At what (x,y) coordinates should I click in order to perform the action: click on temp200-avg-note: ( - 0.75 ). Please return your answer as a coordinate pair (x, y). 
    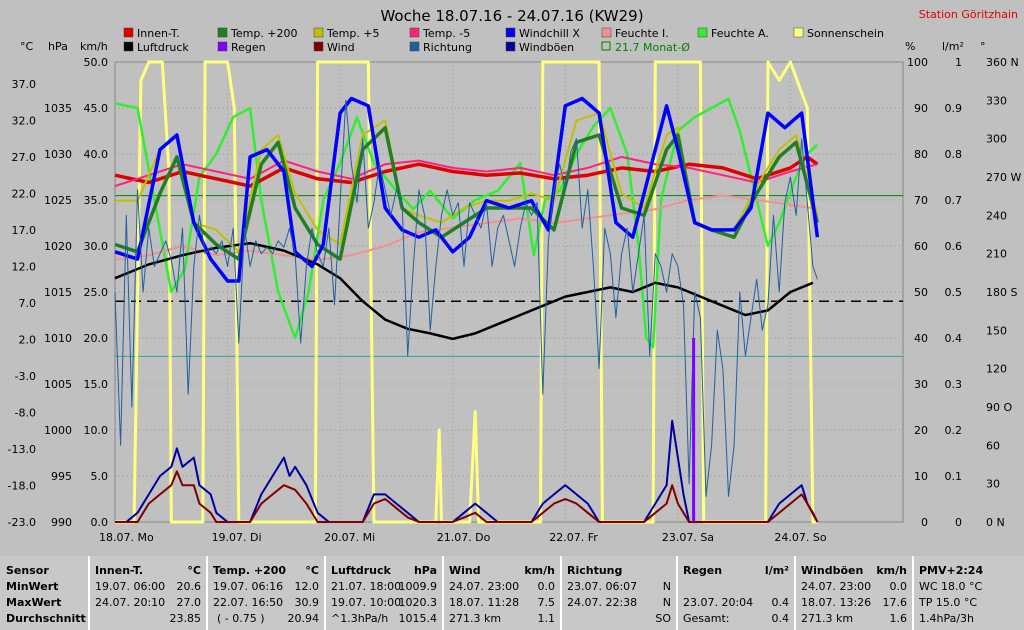
    Looking at the image, I should click on (241, 618).